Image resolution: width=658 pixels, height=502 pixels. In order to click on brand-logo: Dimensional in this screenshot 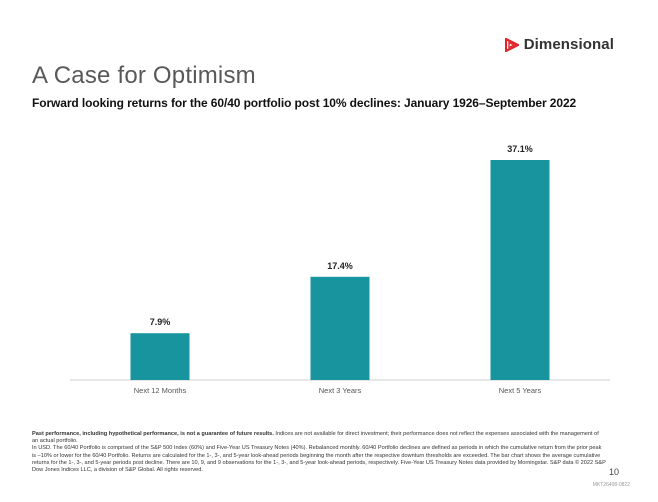, I will do `click(559, 44)`.